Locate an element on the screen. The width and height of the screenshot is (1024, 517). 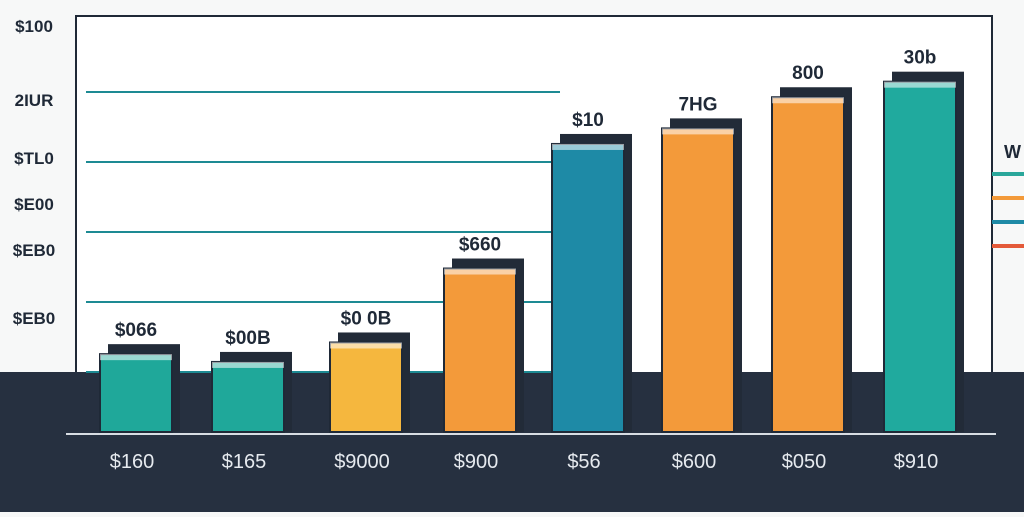
data-label: 800 is located at coordinates (808, 73).